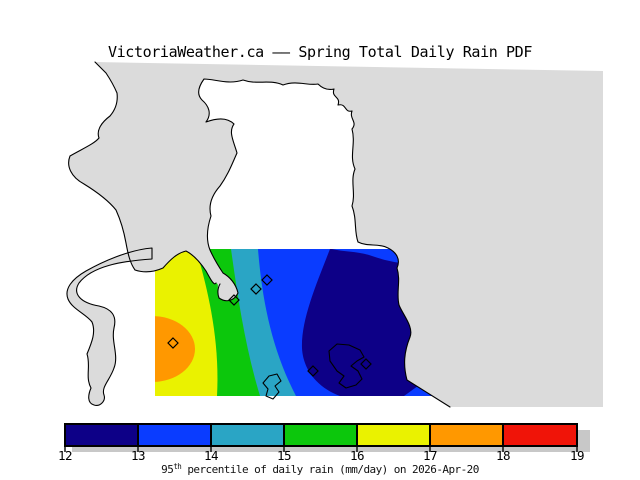 This screenshot has height=480, width=640. I want to click on station-markers, so click(269, 325).